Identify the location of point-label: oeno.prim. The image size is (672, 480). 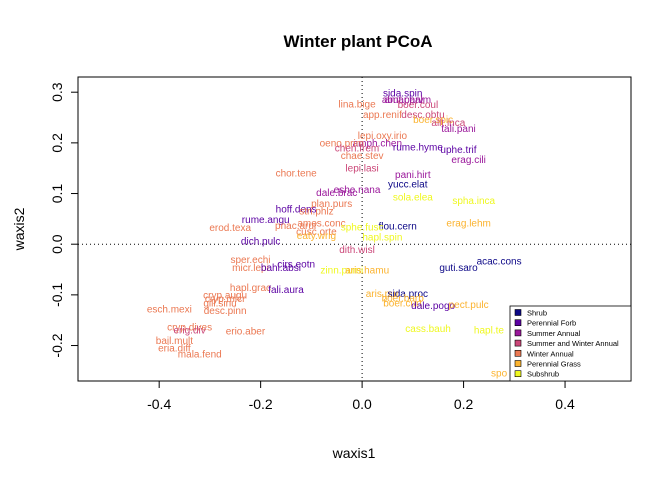
(342, 143).